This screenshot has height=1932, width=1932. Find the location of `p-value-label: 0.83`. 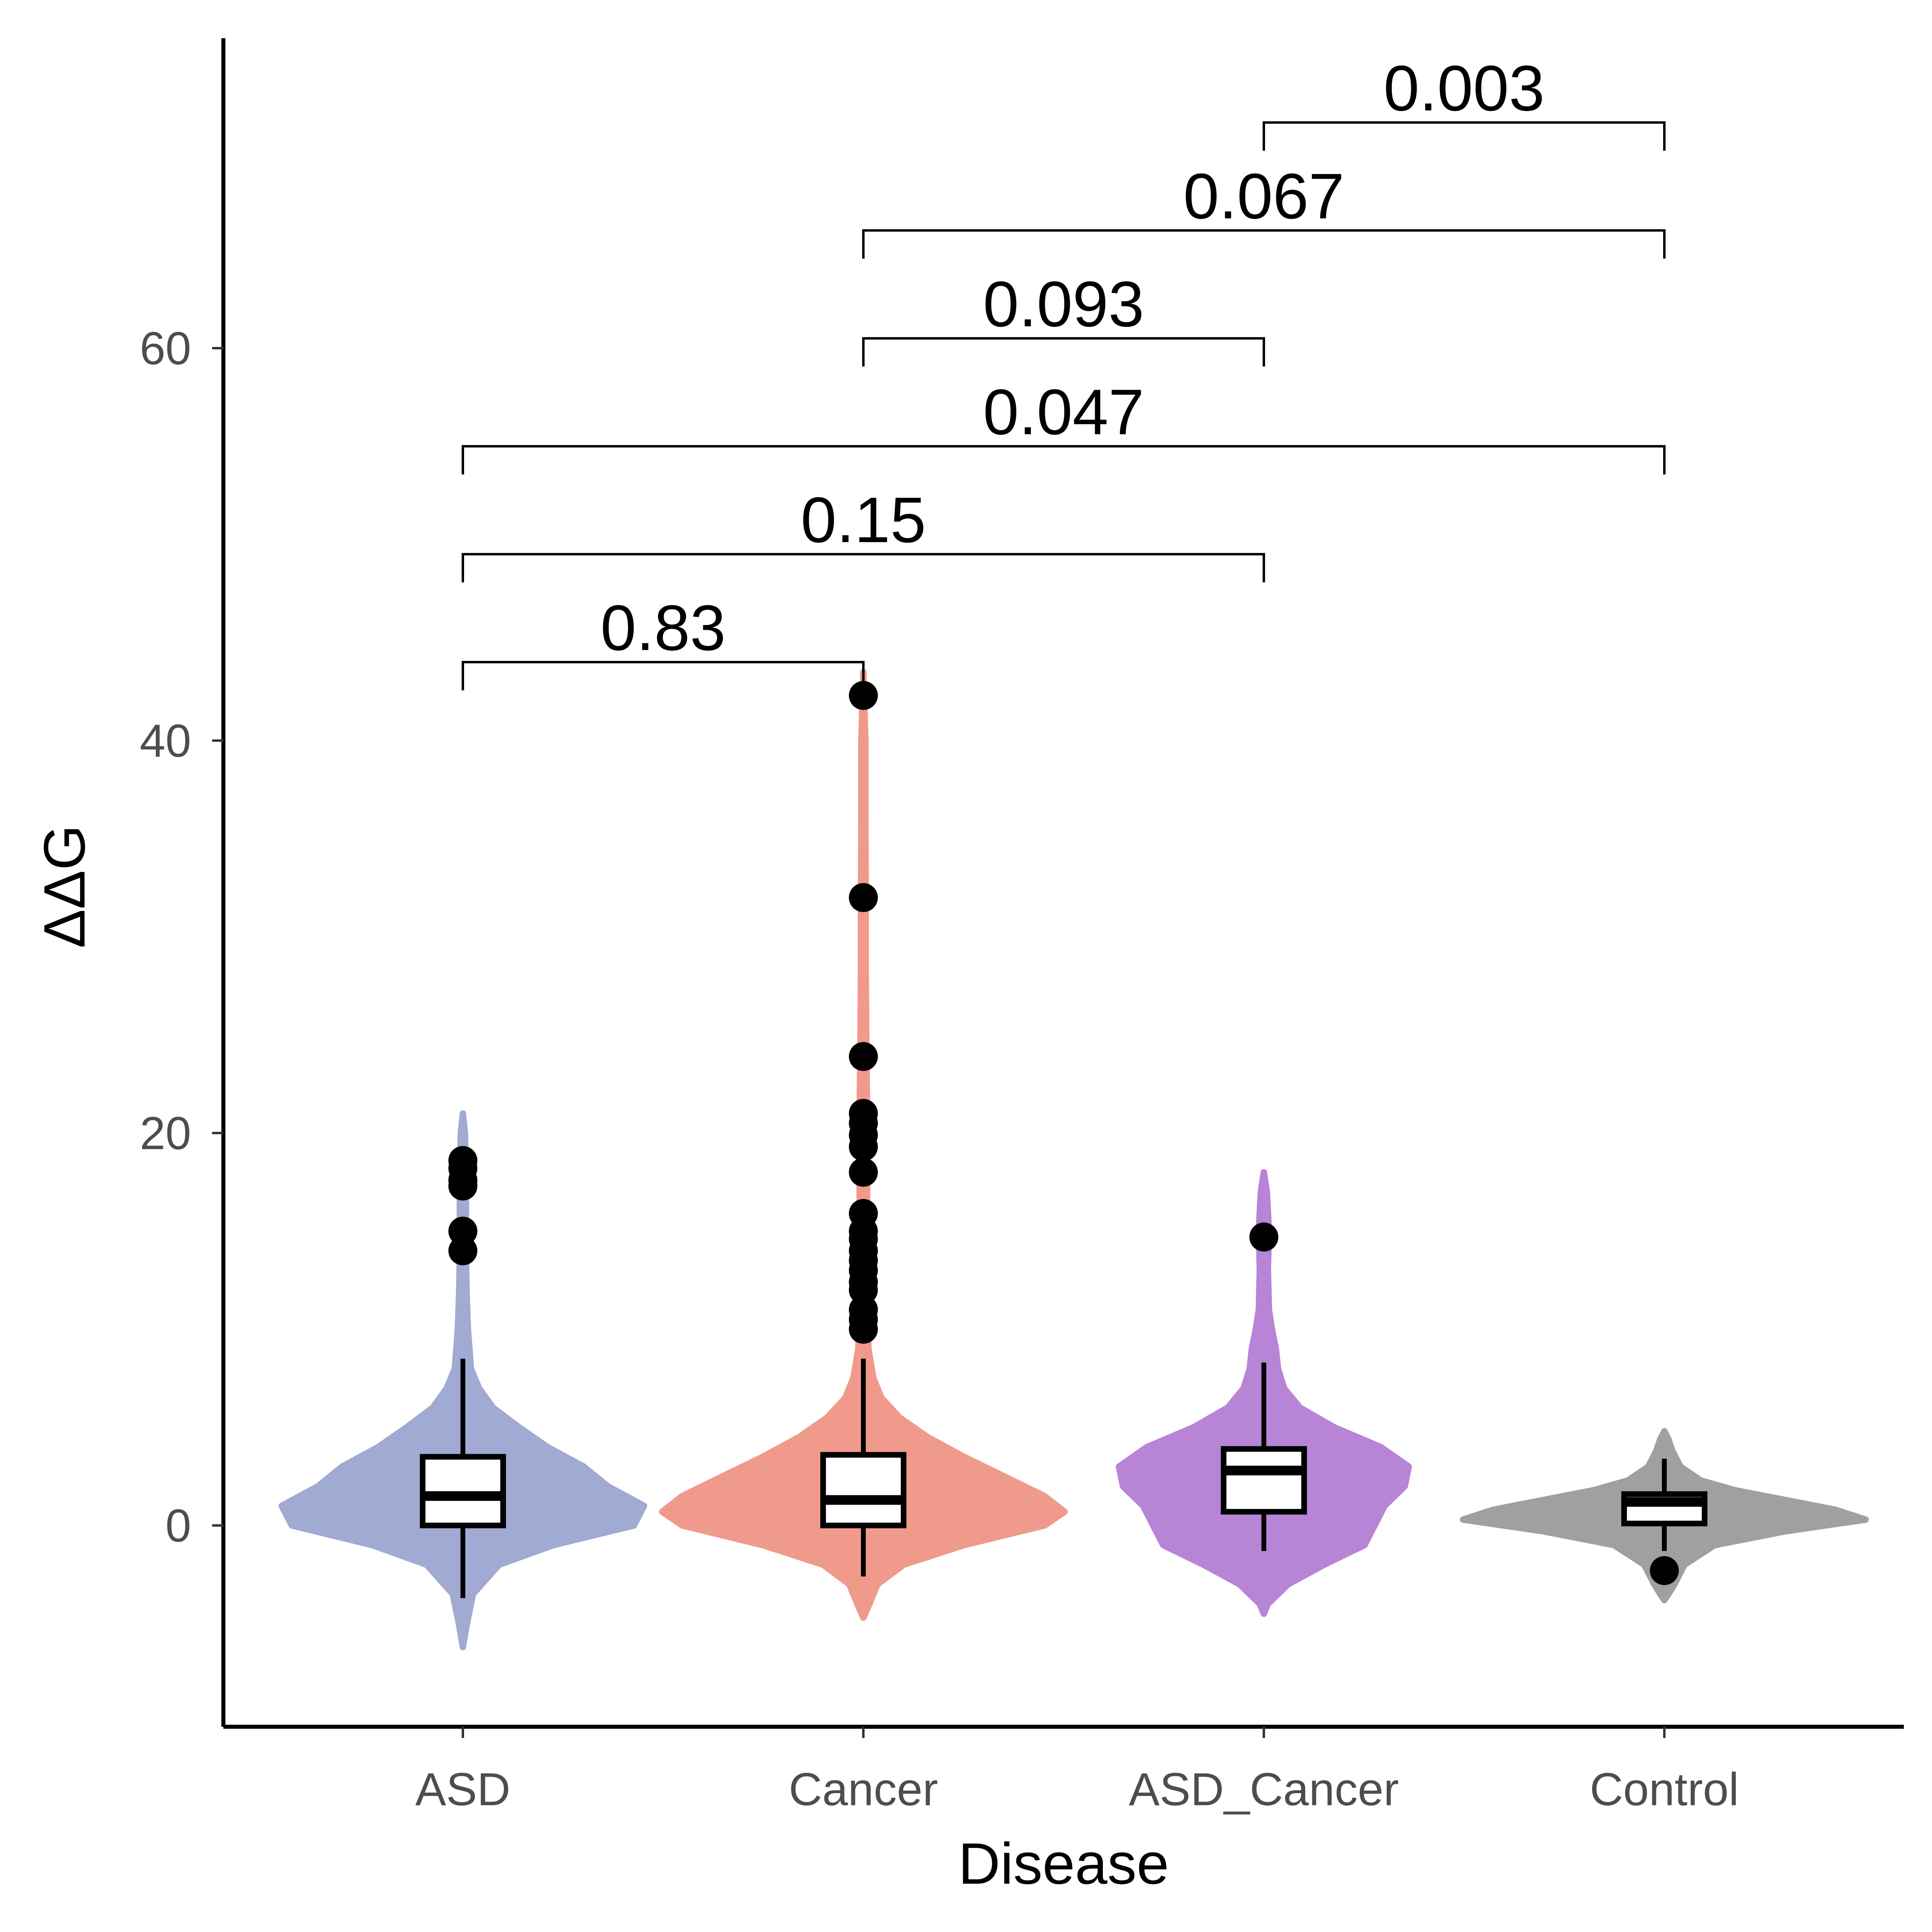

p-value-label: 0.83 is located at coordinates (663, 628).